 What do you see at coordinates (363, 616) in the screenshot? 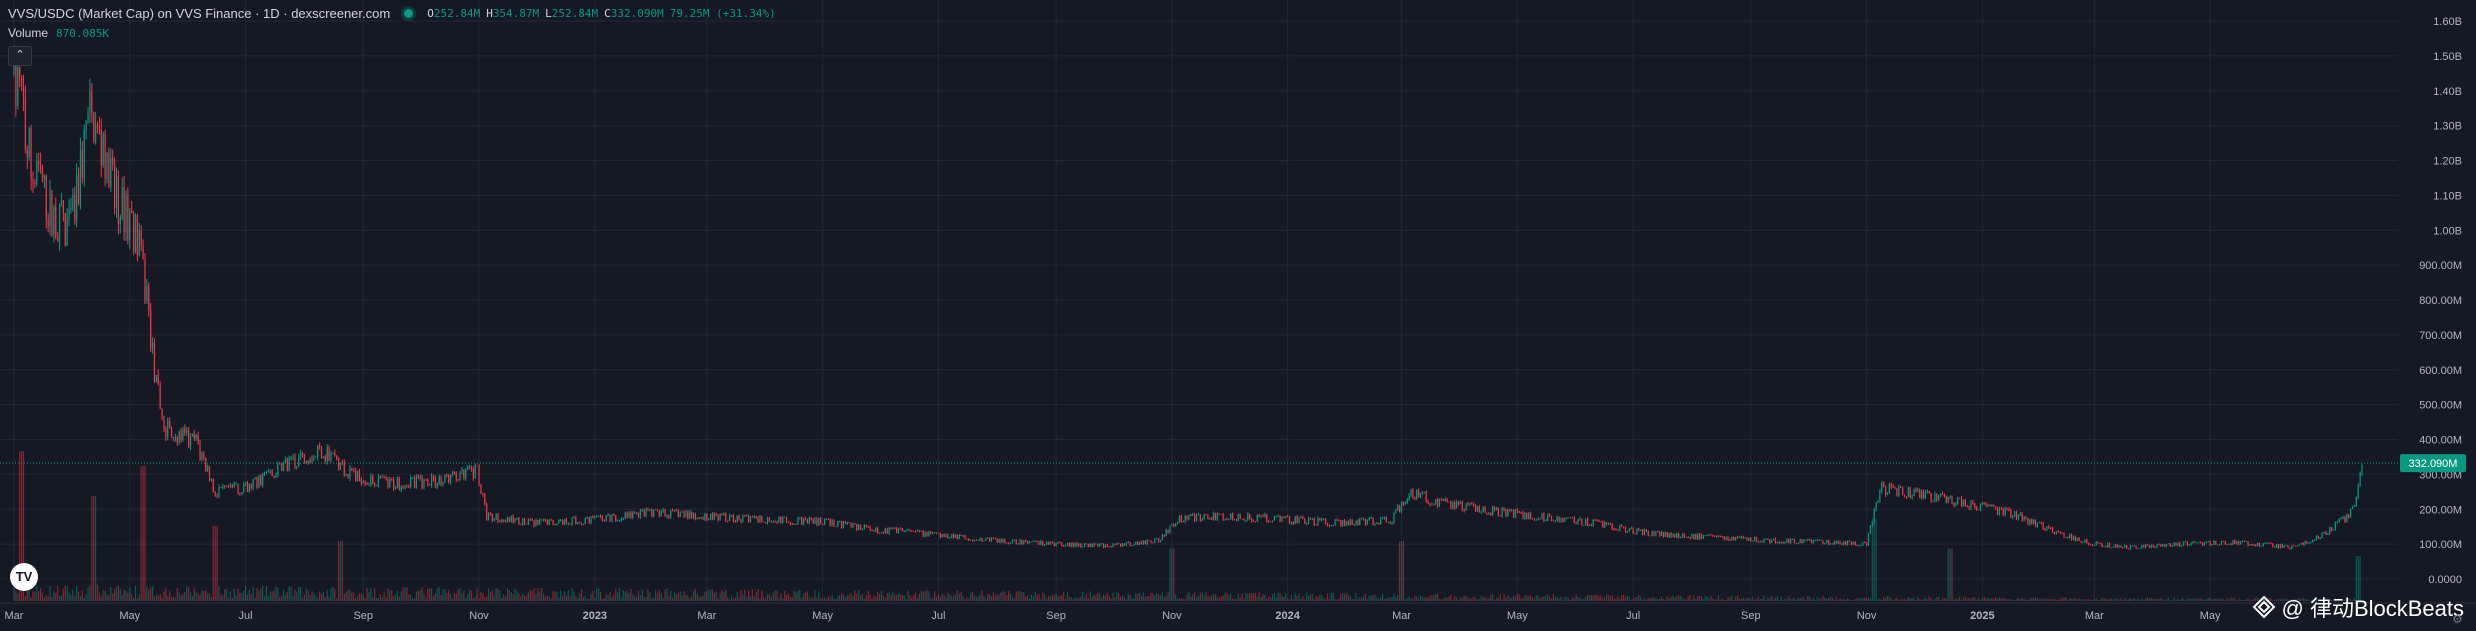
I see `x-tick-label: Sep` at bounding box center [363, 616].